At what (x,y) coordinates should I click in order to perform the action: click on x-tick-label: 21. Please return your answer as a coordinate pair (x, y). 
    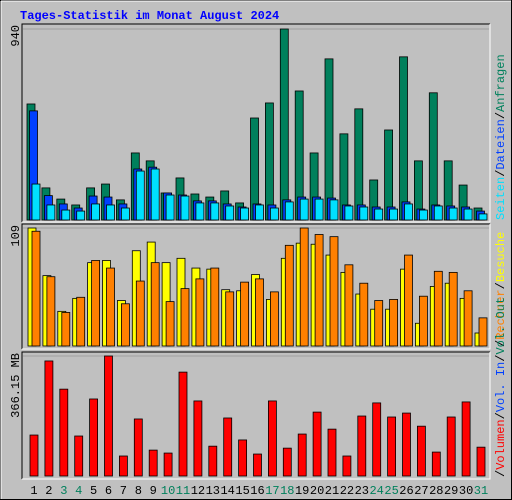
    Looking at the image, I should click on (332, 491).